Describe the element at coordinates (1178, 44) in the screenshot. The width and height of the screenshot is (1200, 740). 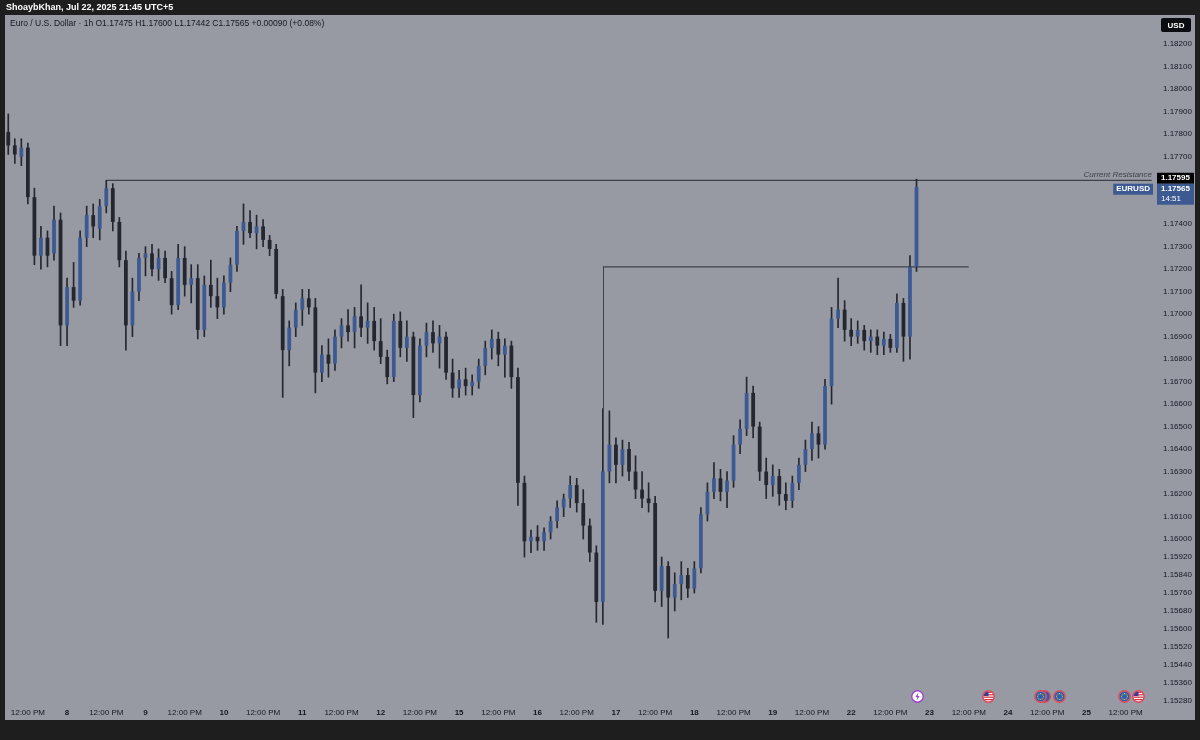
I see `y-tick-label: 1.18200` at that location.